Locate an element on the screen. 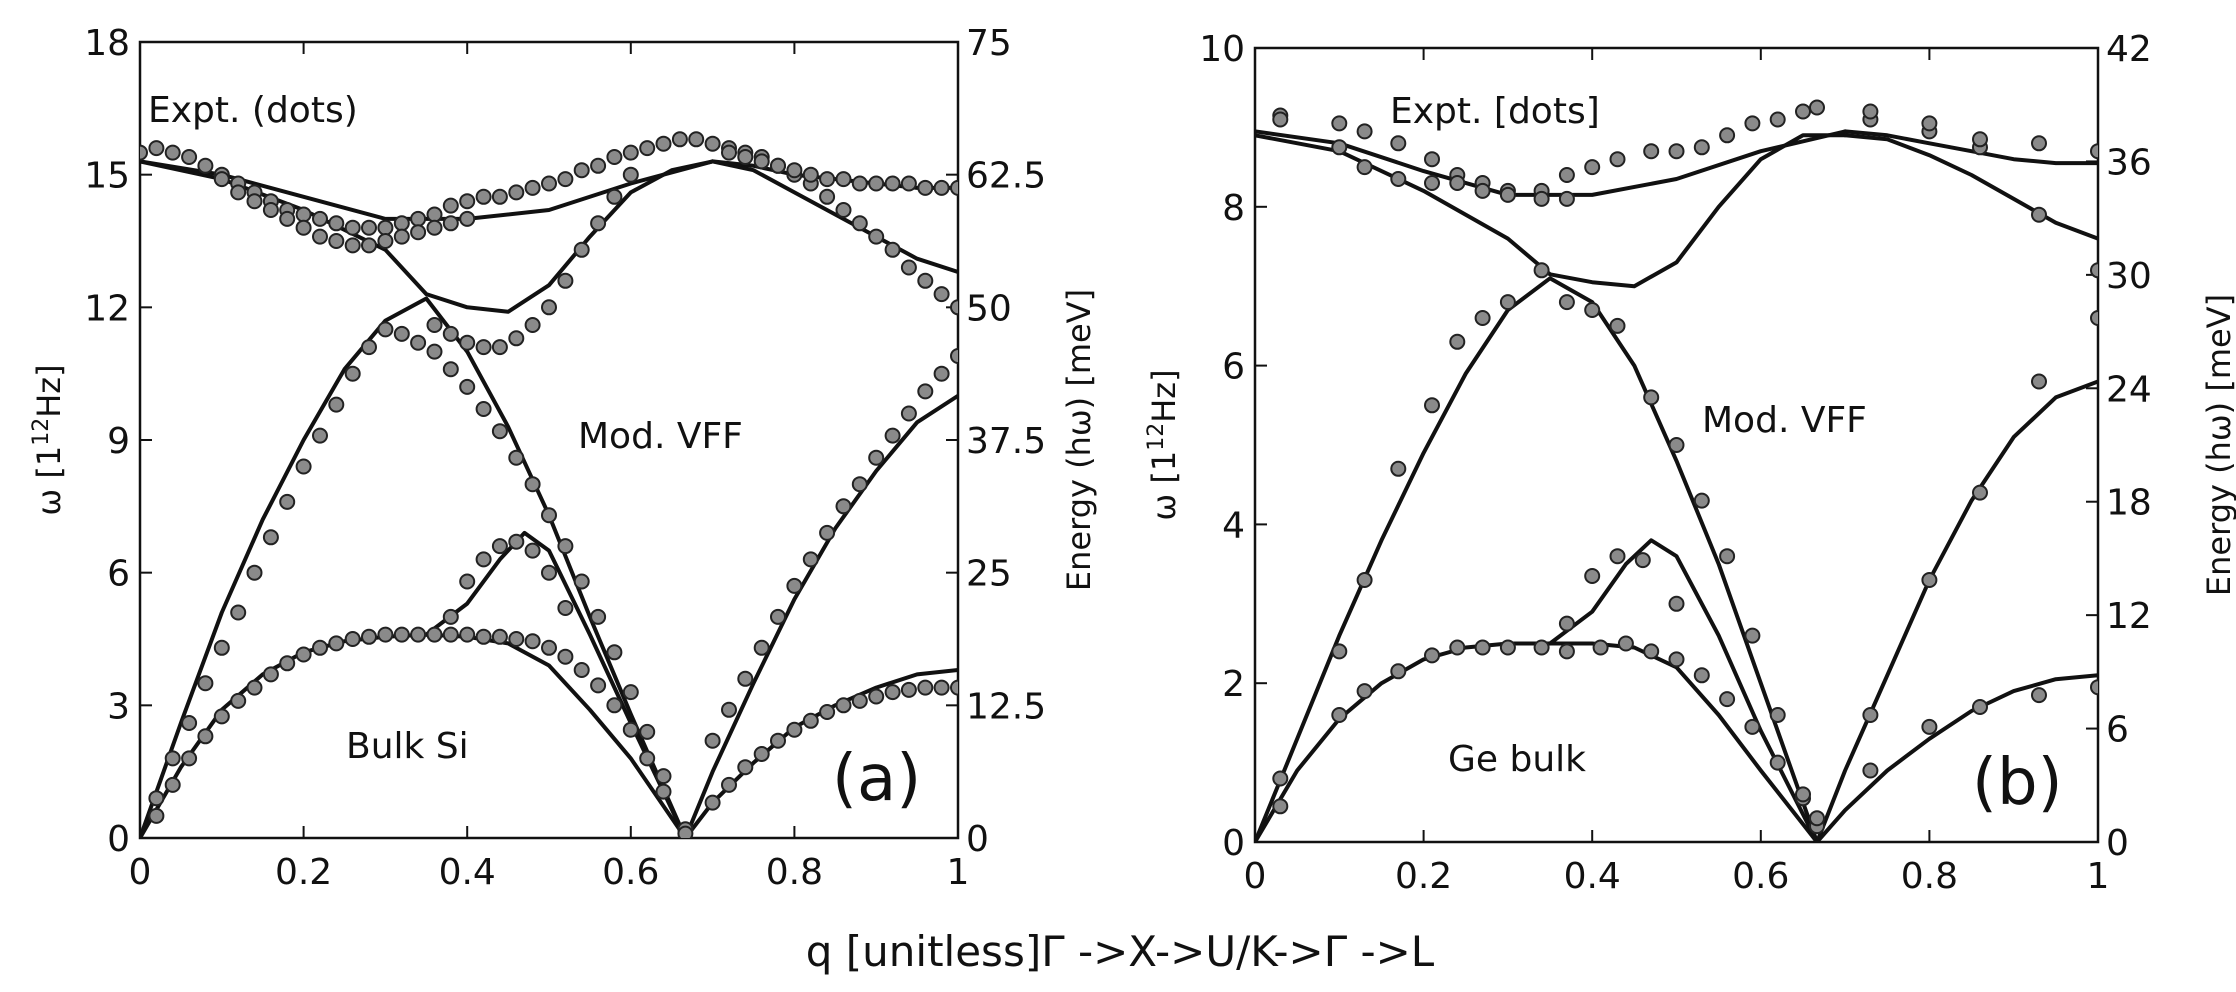 The image size is (2236, 992). y-tick-label: 10 is located at coordinates (1222, 49).